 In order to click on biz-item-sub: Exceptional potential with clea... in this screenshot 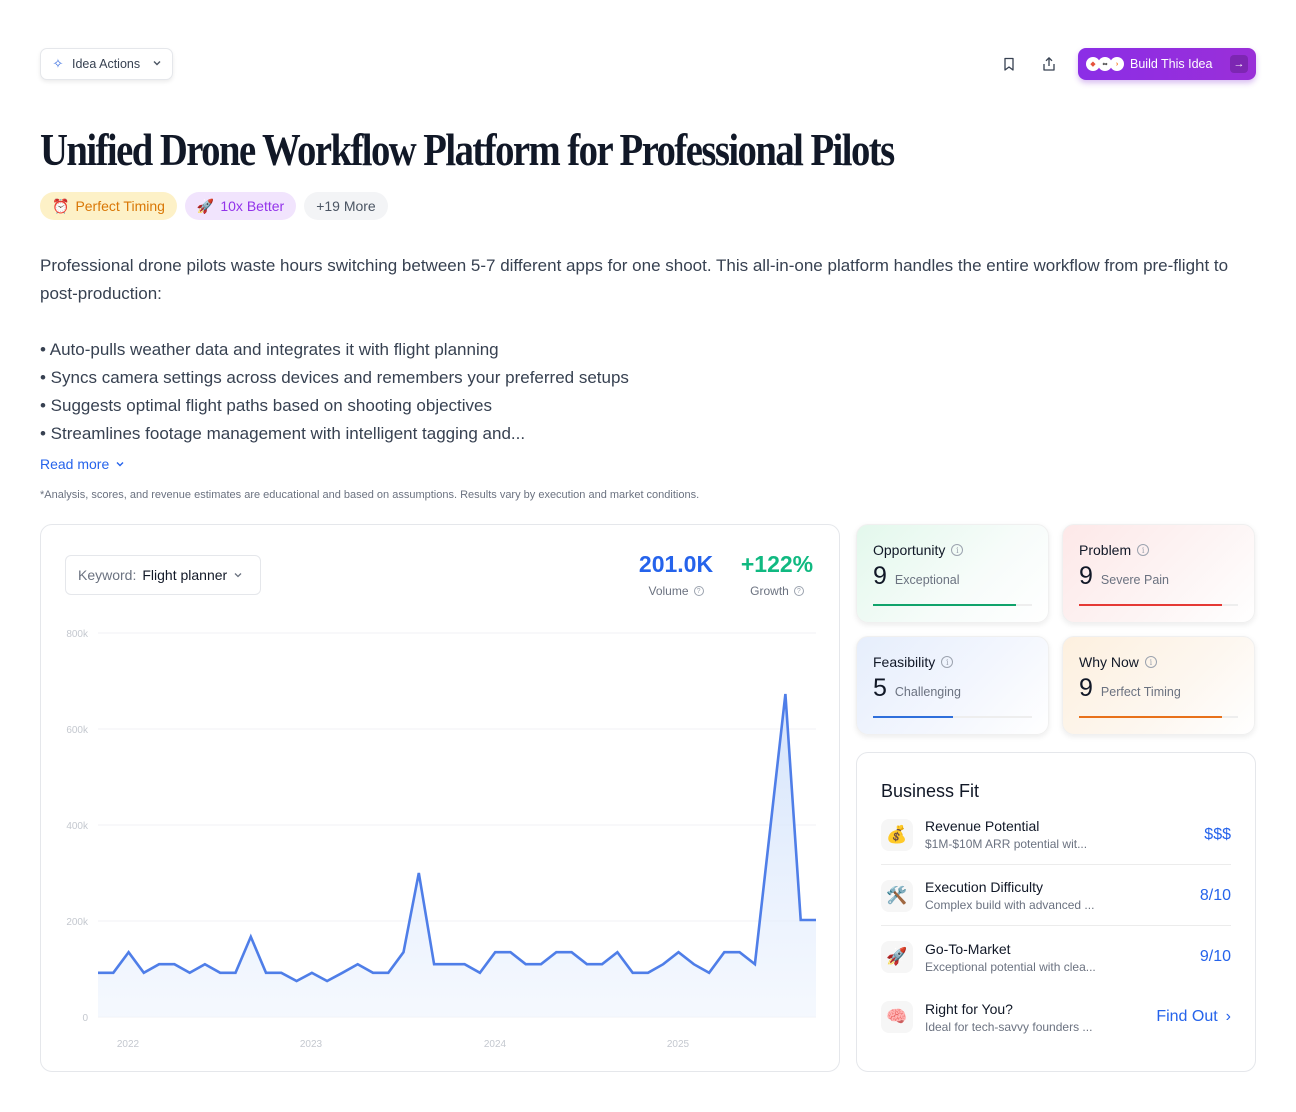, I will do `click(1010, 966)`.